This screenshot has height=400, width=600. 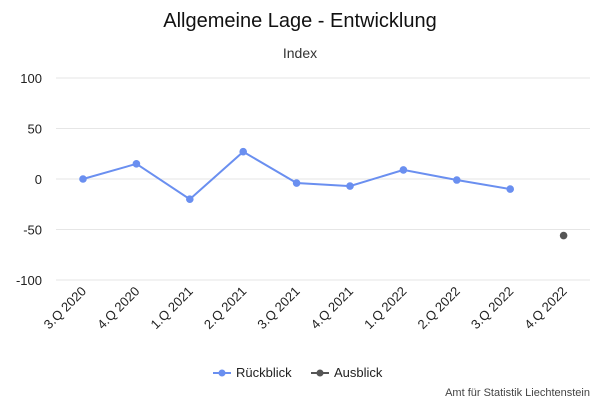 What do you see at coordinates (29, 280) in the screenshot?
I see `y-tick-label: -100` at bounding box center [29, 280].